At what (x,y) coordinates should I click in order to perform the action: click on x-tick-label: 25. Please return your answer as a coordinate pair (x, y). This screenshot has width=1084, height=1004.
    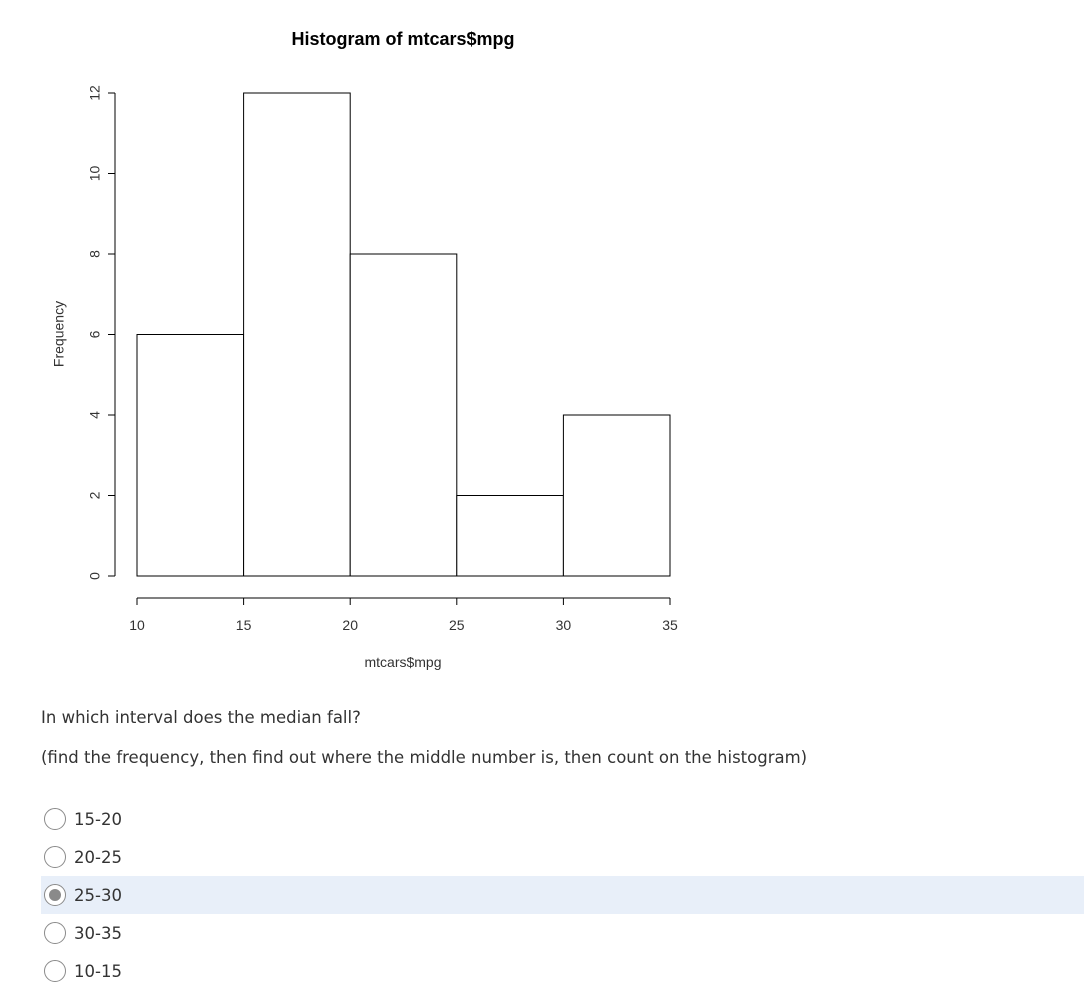
    Looking at the image, I should click on (457, 625).